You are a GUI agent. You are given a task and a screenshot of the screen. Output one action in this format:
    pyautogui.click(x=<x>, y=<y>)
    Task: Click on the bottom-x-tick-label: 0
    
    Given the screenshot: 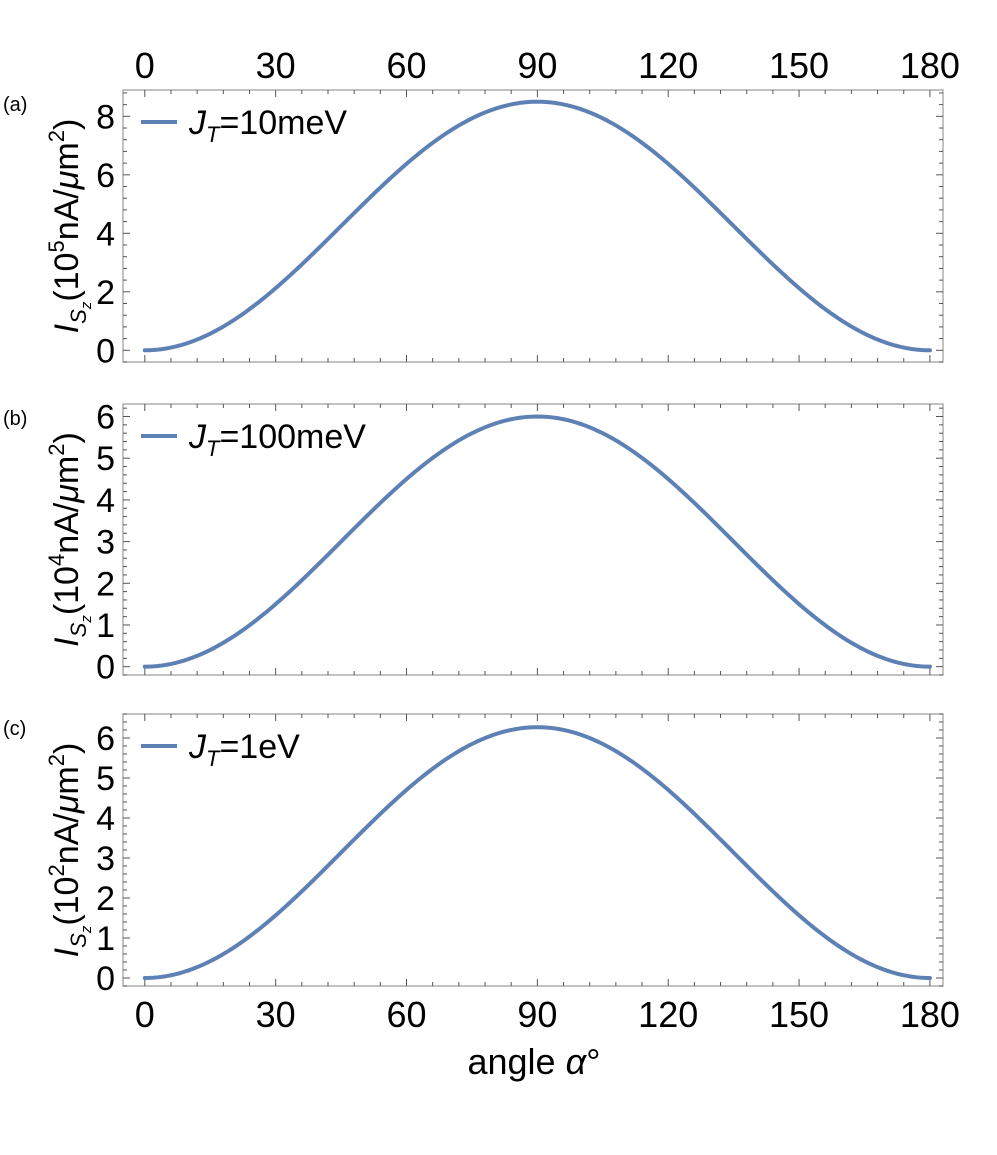 What is the action you would take?
    pyautogui.click(x=145, y=1014)
    